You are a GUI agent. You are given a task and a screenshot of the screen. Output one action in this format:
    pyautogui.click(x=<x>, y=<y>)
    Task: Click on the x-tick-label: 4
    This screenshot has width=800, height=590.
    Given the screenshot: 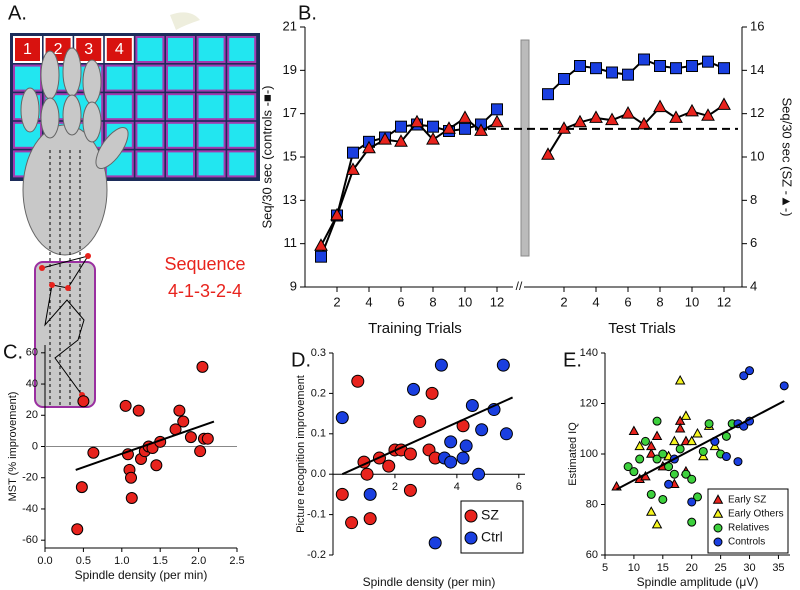 What is the action you would take?
    pyautogui.click(x=368, y=301)
    